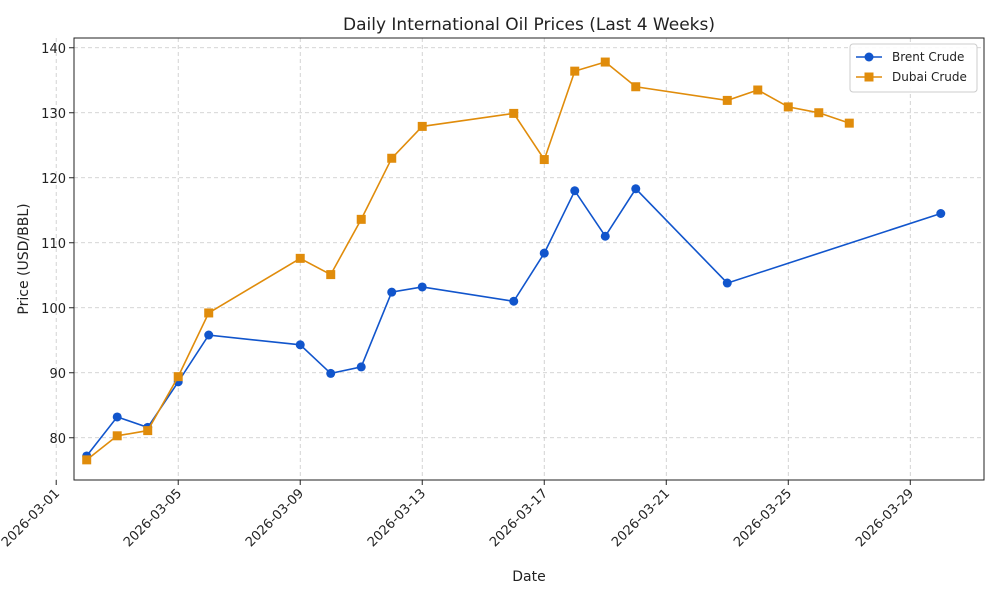  What do you see at coordinates (928, 57) in the screenshot?
I see `legend-label-brent-crude: Brent Crude` at bounding box center [928, 57].